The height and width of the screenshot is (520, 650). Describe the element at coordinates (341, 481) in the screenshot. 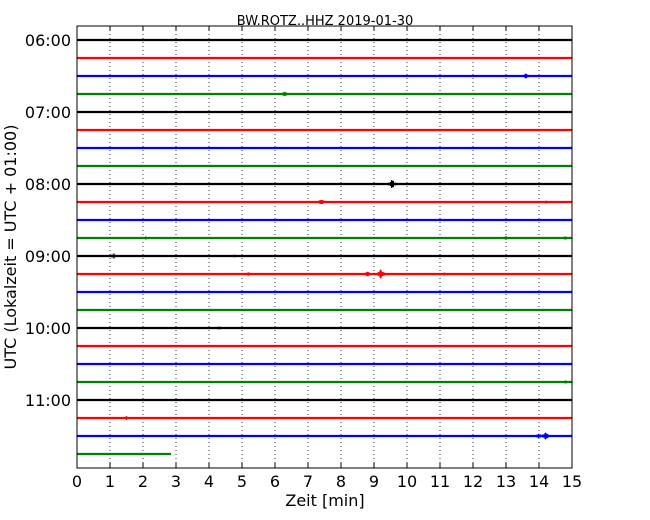

I see `x-tick-label: 8` at that location.